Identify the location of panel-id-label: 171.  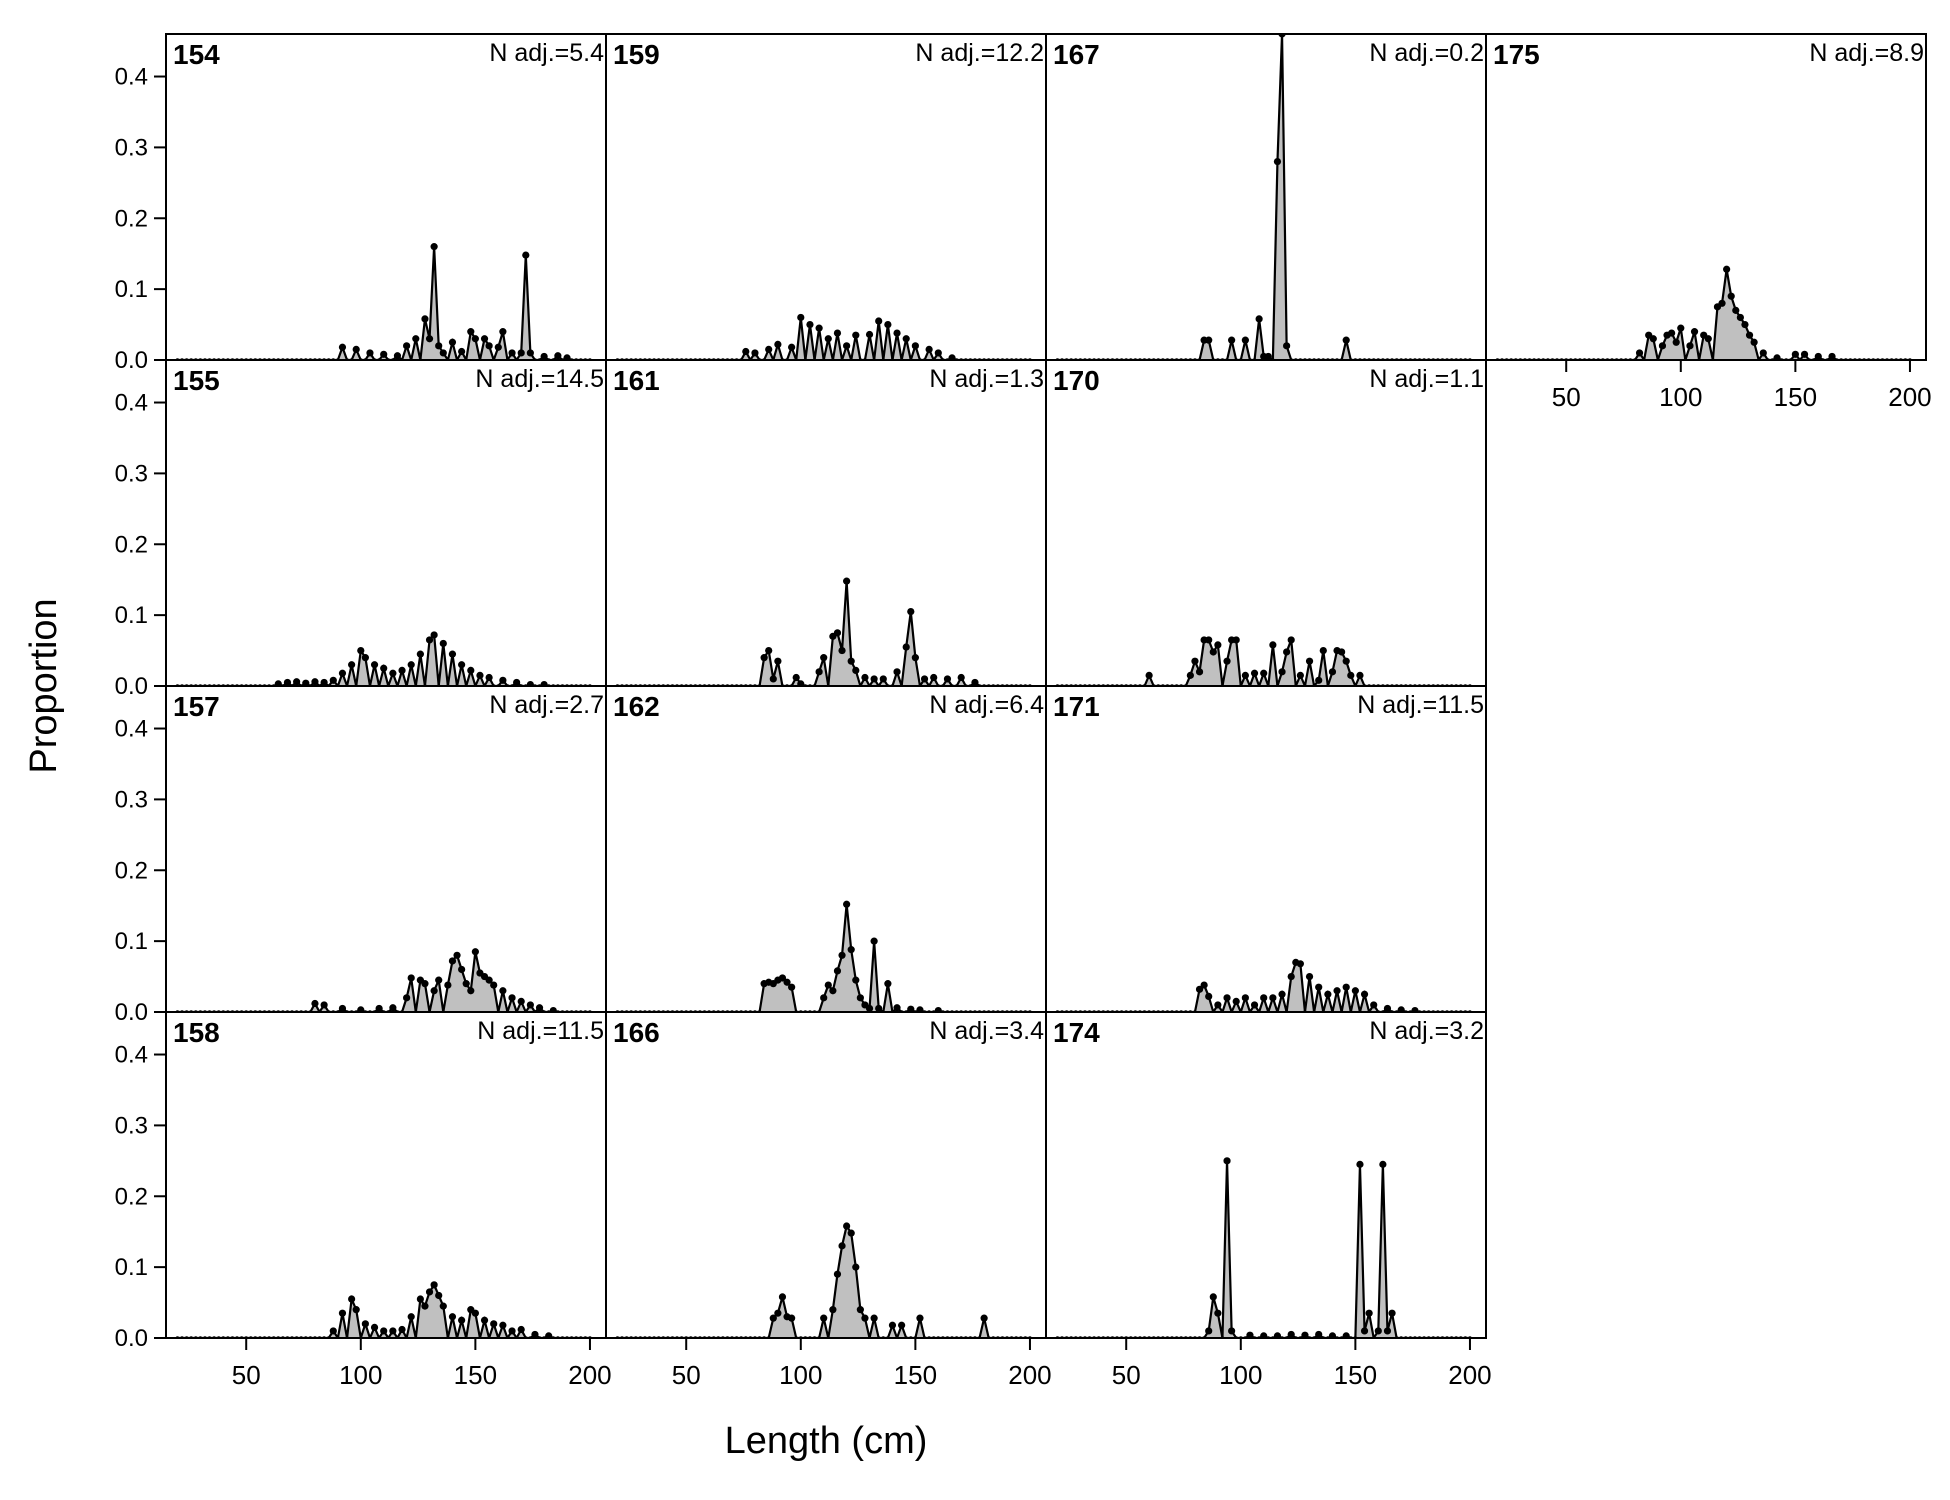
(1076, 706).